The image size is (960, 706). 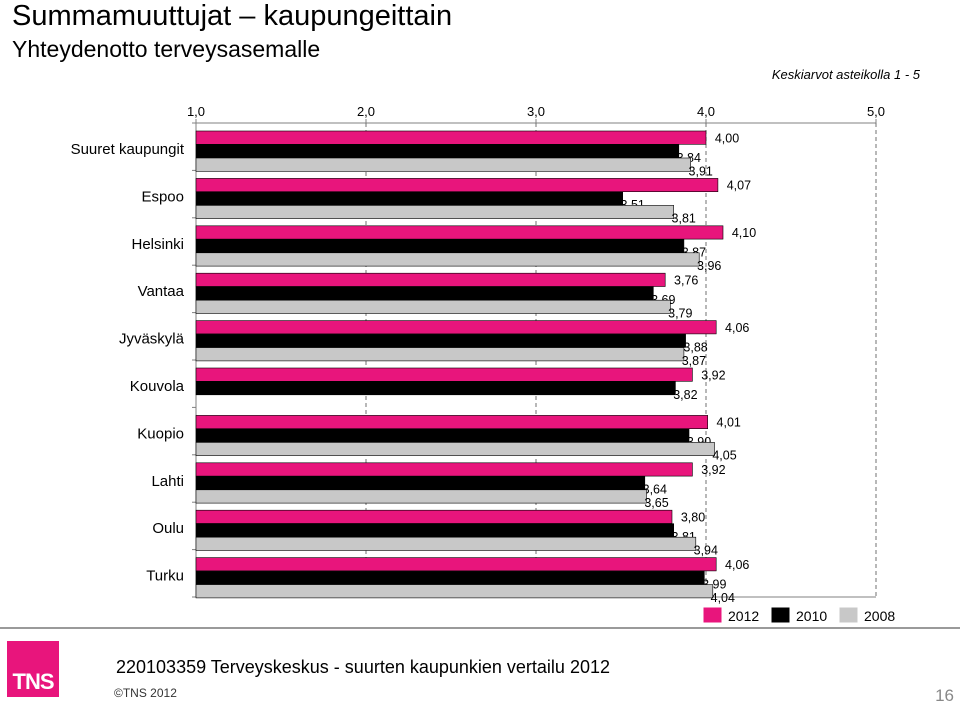 I want to click on data-label-2012: 3,76, so click(x=686, y=281).